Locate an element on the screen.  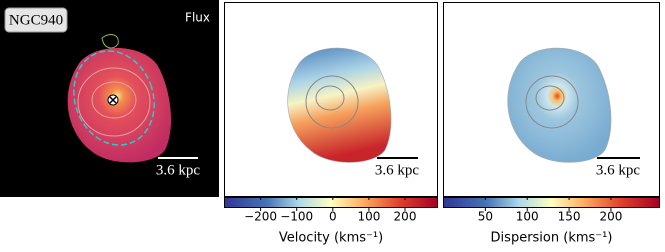
dispersion-map is located at coordinates (559, 105).